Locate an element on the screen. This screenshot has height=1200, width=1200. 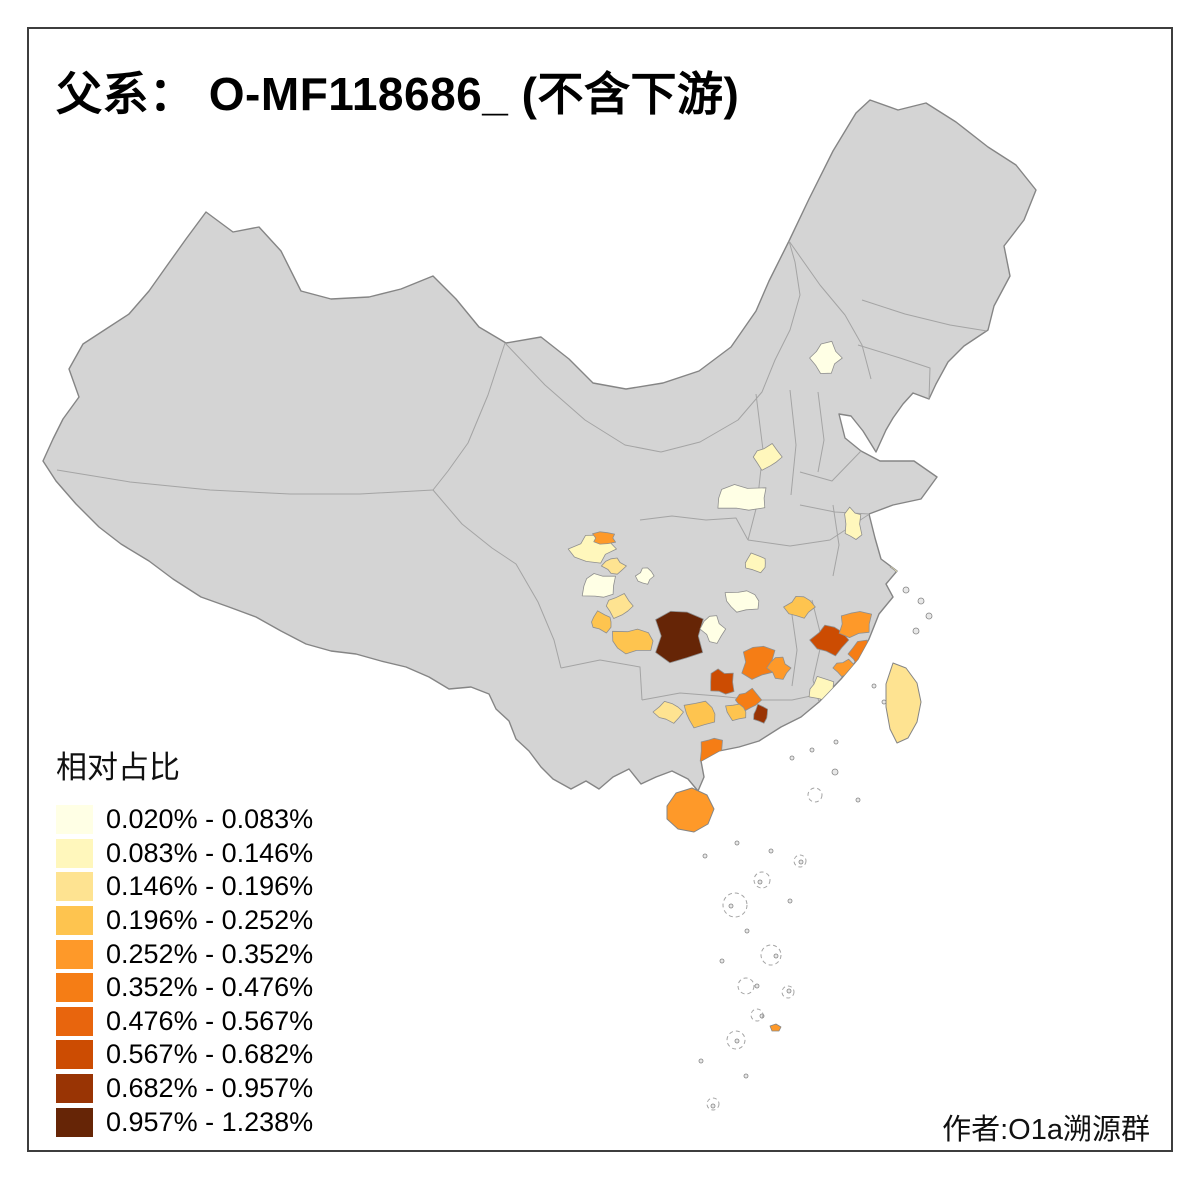
taiwan-island is located at coordinates (903, 703).